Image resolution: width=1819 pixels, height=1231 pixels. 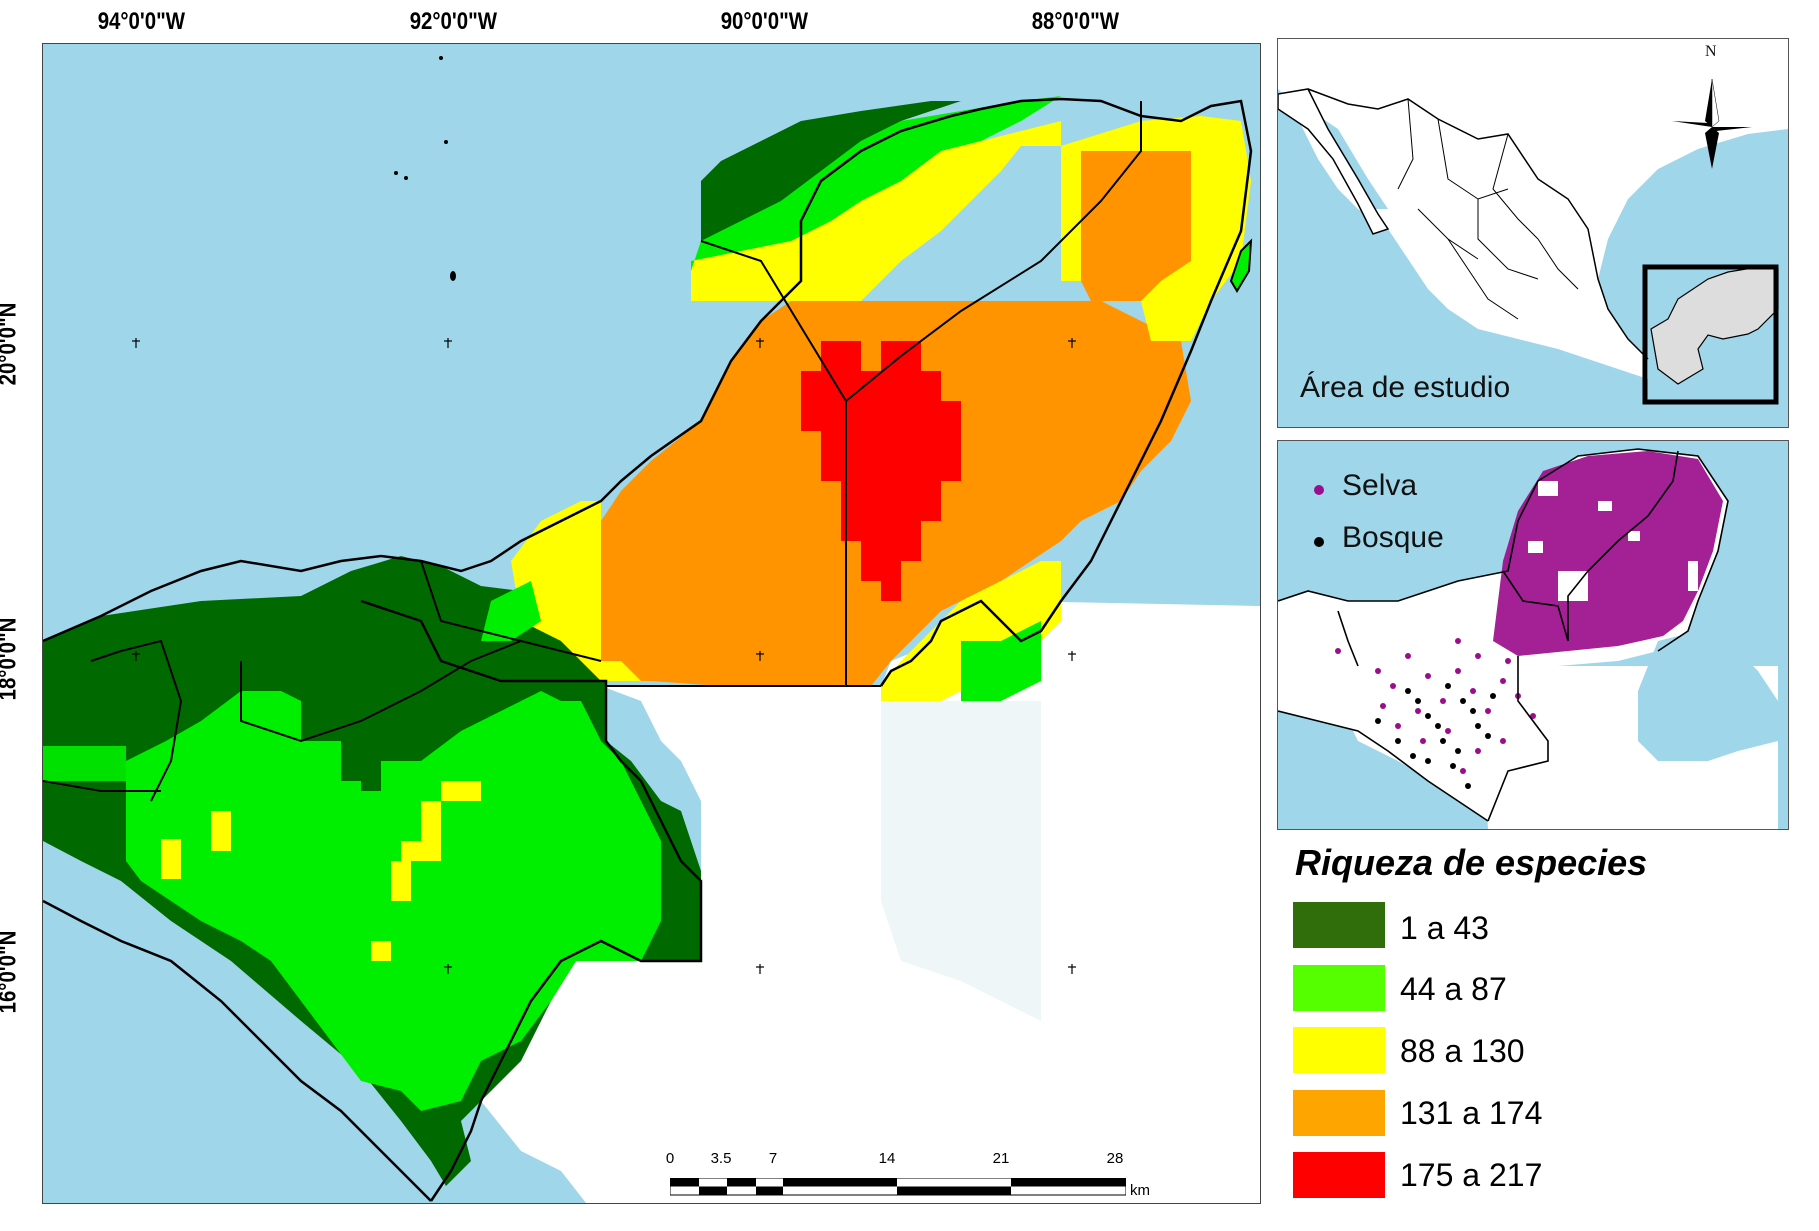 What do you see at coordinates (764, 21) in the screenshot?
I see `longitude-label-90w: 90°0'0"W` at bounding box center [764, 21].